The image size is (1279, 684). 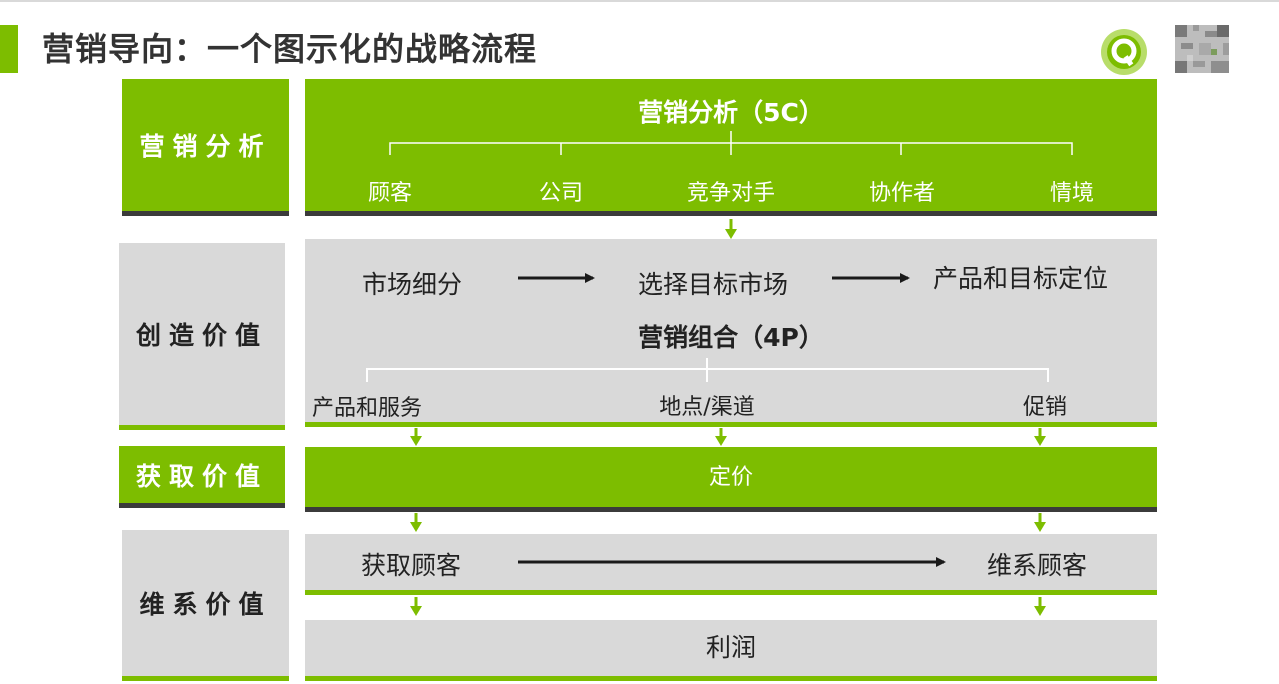 I want to click on row-label-marketing-analysis: 营销分析, so click(x=205, y=147).